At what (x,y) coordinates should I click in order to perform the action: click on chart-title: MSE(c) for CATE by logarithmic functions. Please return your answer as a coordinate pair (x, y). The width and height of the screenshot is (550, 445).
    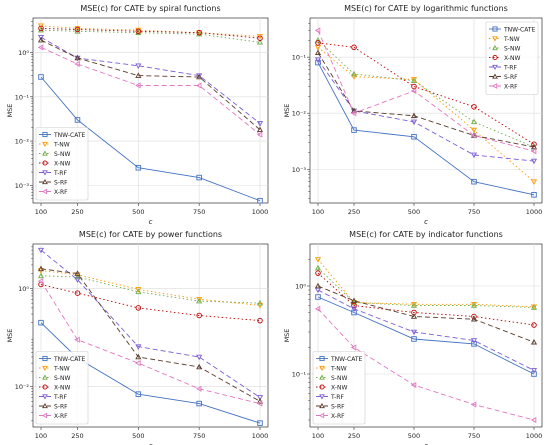
    Looking at the image, I should click on (426, 8).